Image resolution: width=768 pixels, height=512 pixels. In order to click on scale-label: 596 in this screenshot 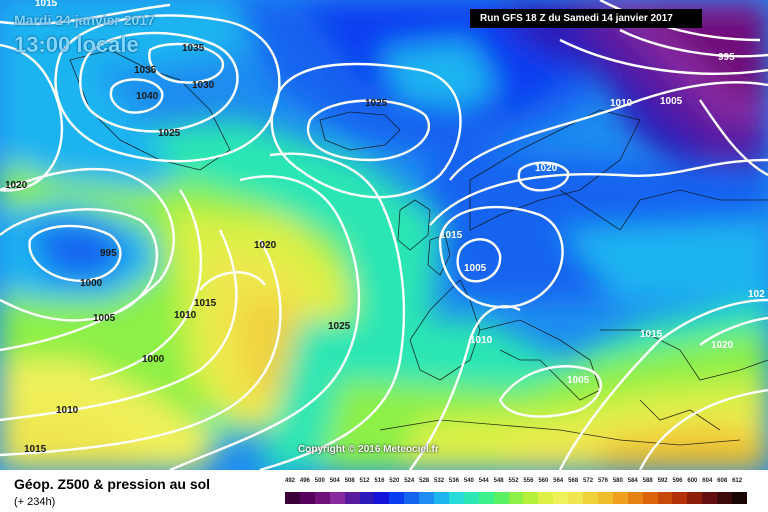, I will do `click(677, 481)`.